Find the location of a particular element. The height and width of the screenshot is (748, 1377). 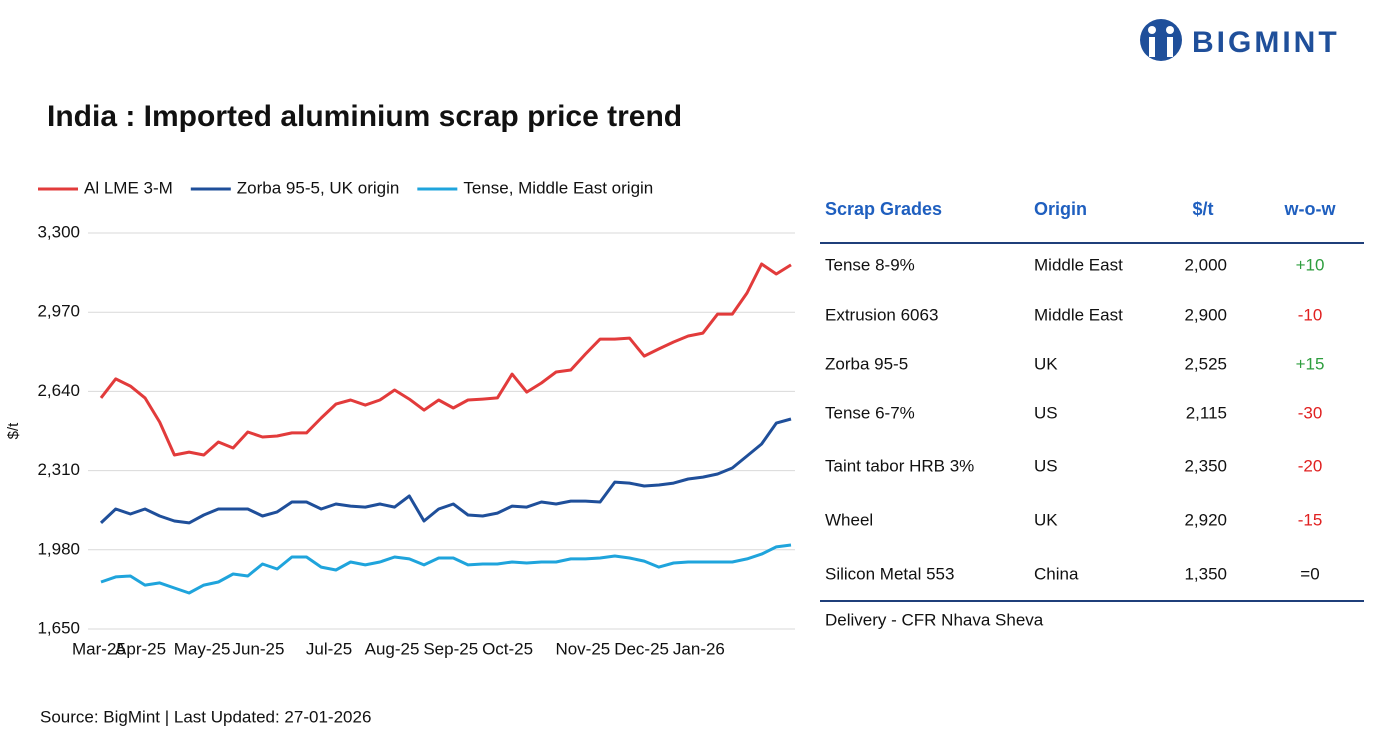

table-cell: 2,350 is located at coordinates (1205, 465).